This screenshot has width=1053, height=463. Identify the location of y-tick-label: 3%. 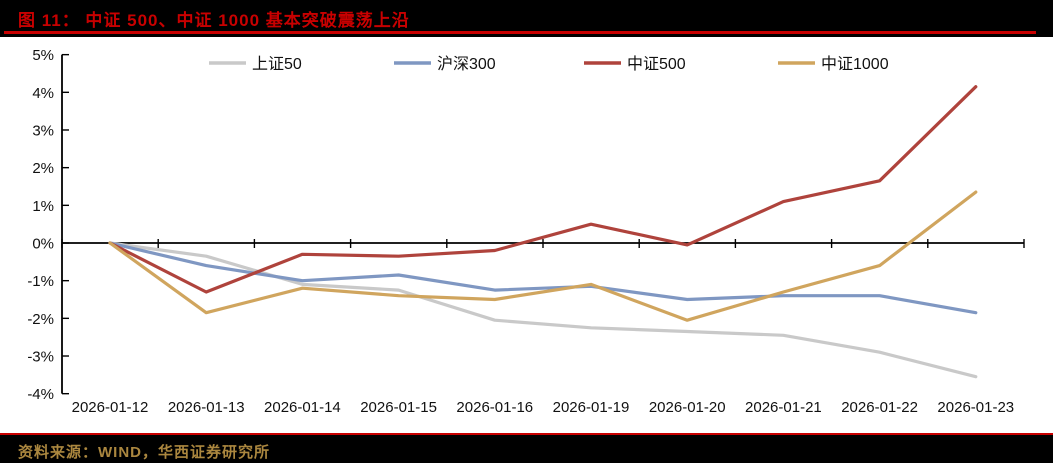
(43, 130).